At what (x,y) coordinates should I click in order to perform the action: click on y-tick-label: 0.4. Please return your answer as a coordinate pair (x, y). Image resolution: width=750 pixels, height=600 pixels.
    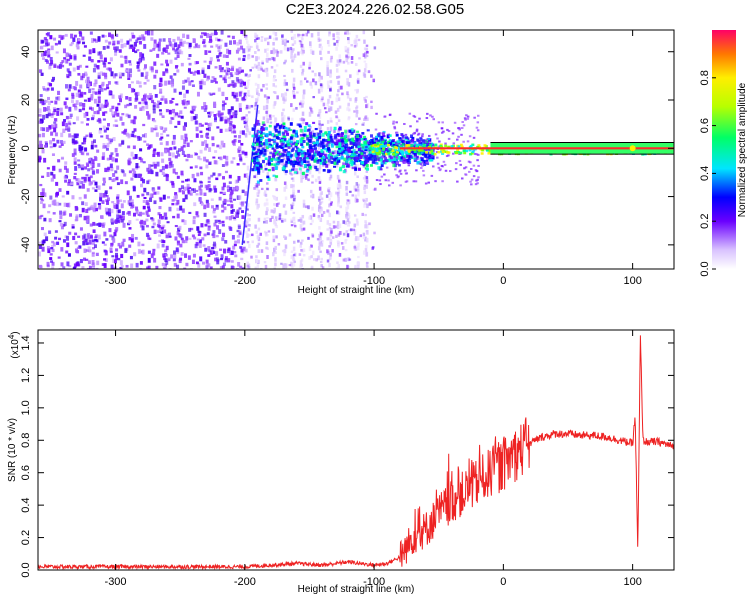
    Looking at the image, I should click on (26, 504).